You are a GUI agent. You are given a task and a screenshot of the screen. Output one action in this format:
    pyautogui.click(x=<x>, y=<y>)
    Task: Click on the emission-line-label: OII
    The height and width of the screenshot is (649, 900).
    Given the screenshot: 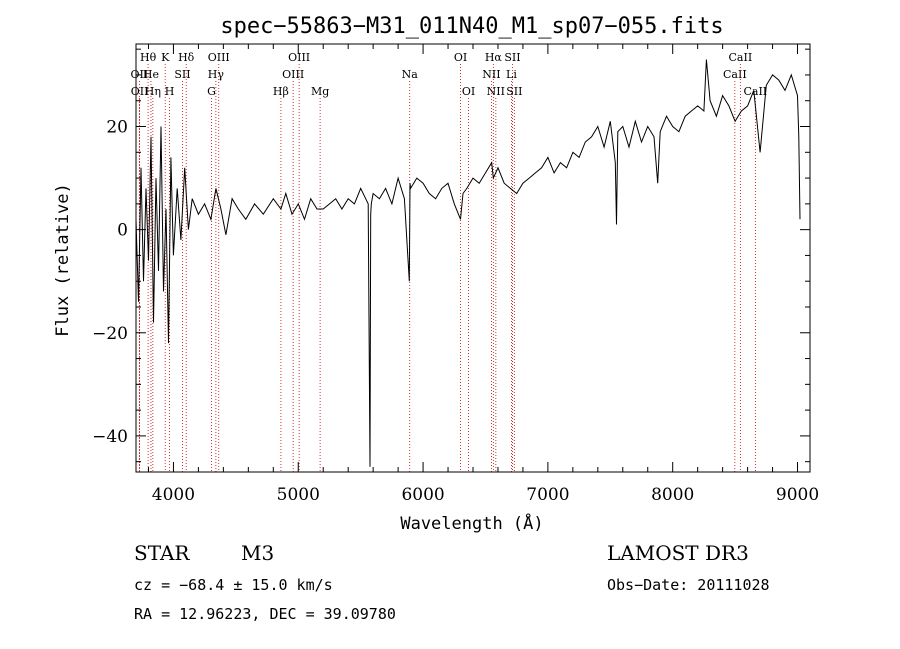 What is the action you would take?
    pyautogui.click(x=140, y=91)
    